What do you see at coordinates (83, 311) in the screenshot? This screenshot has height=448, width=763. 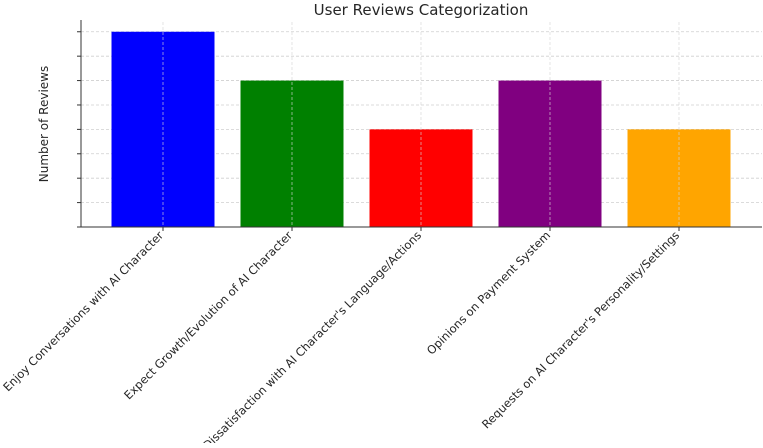 I see `x-tick-label: Enjoy Conversations with AI Character` at bounding box center [83, 311].